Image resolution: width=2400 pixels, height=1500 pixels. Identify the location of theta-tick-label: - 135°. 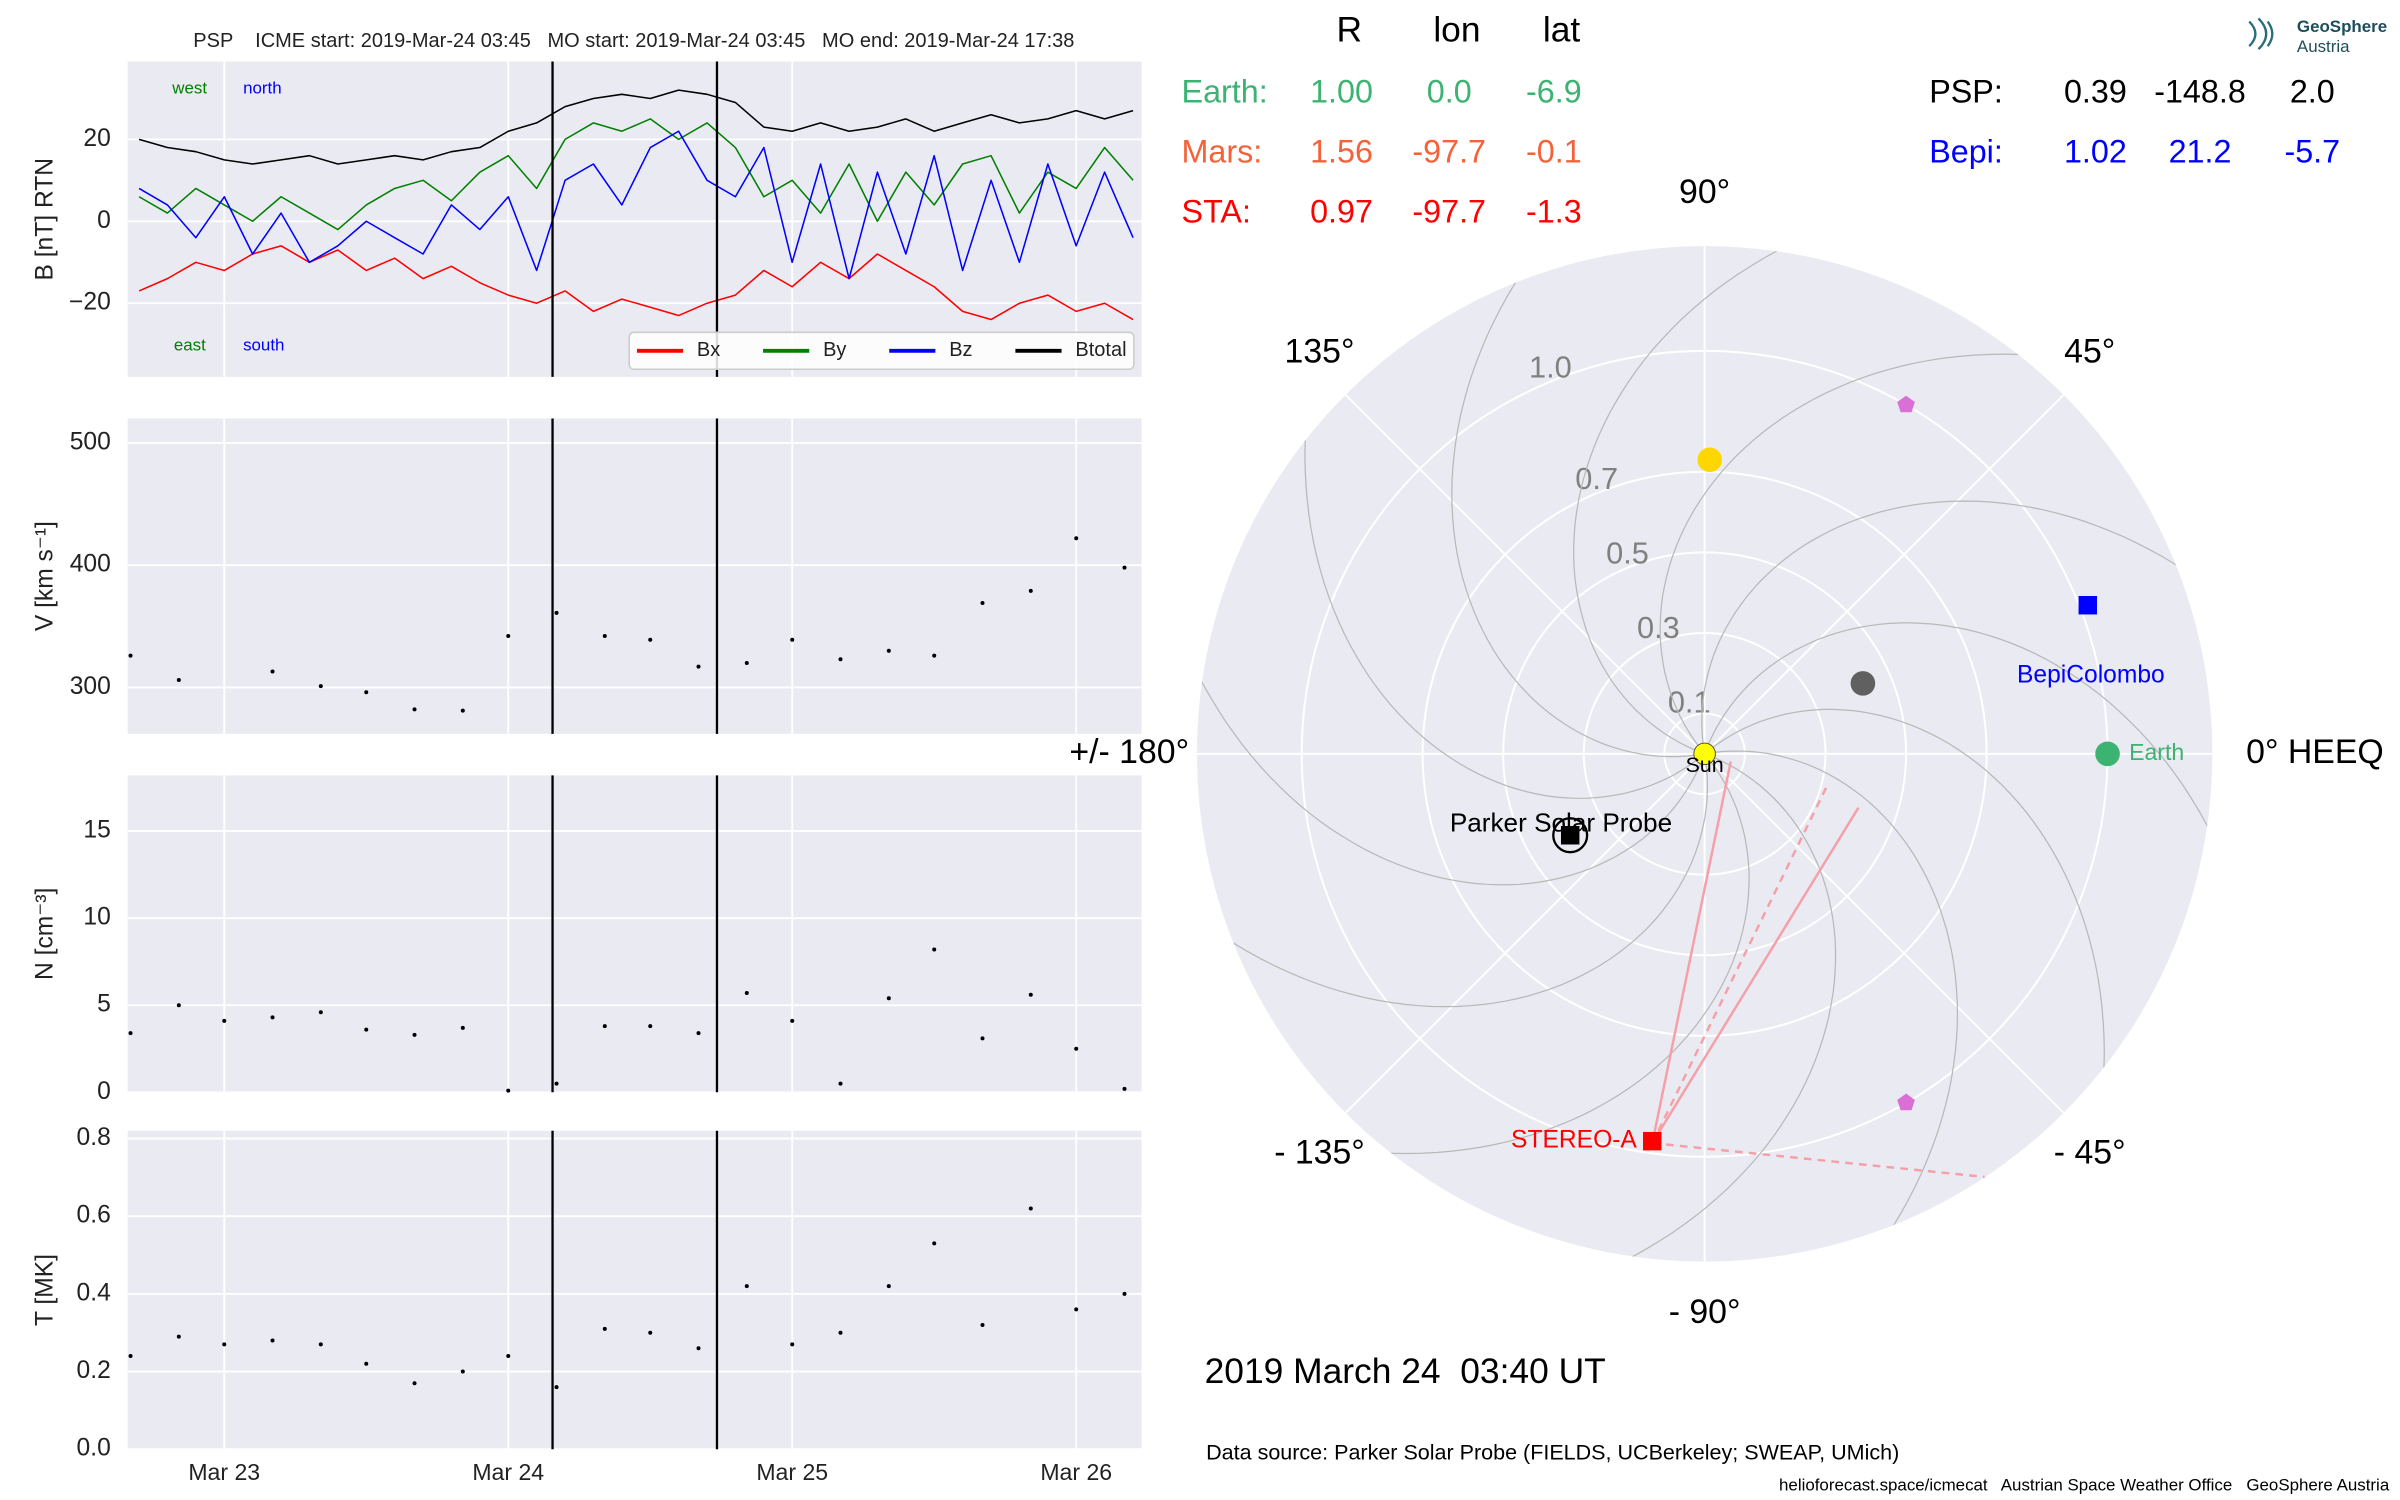
(1319, 1152).